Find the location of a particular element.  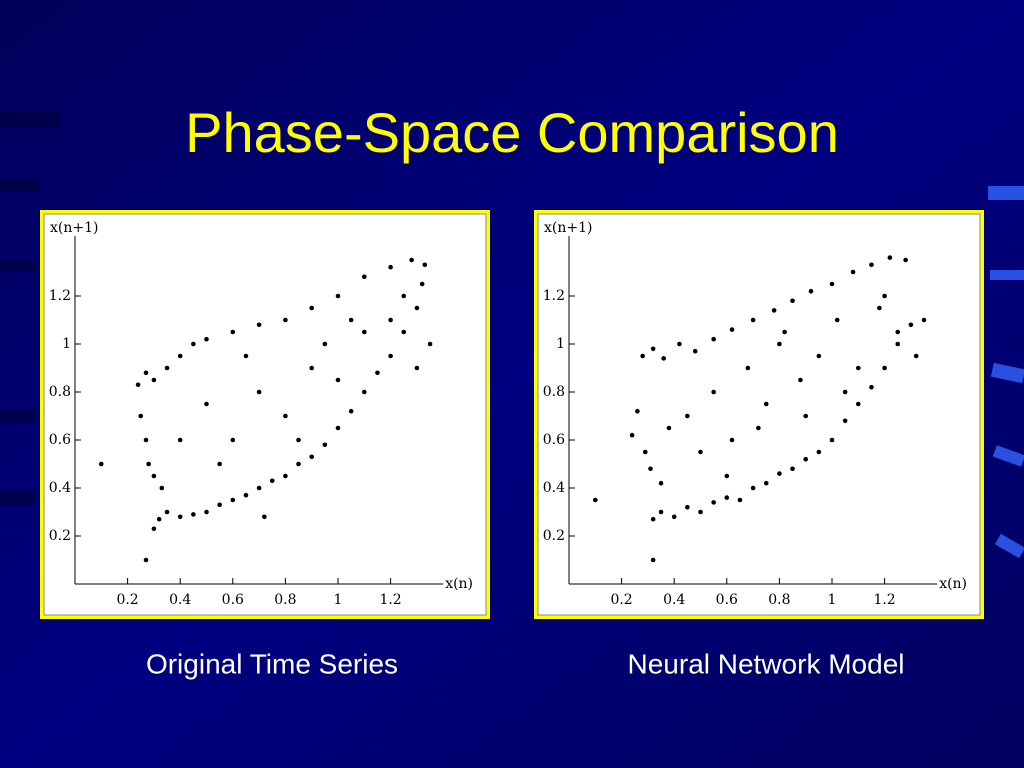

slide-title: Phase-Space Comparison is located at coordinates (512, 132).